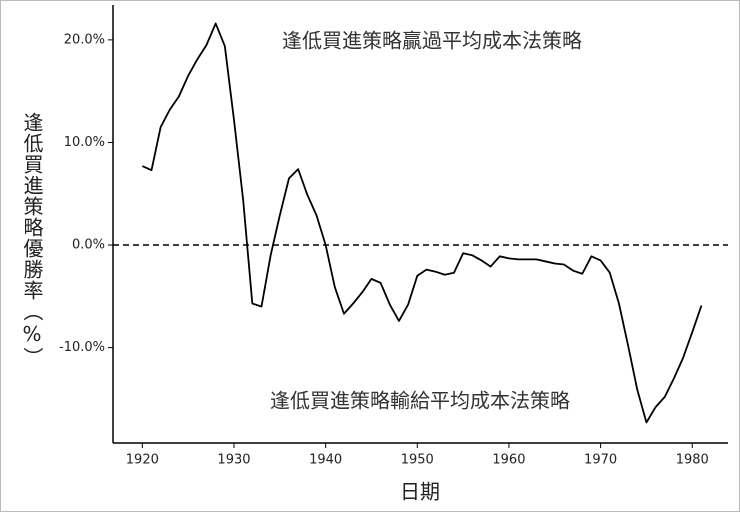  Describe the element at coordinates (508, 460) in the screenshot. I see `x-tick-label: 1960` at that location.